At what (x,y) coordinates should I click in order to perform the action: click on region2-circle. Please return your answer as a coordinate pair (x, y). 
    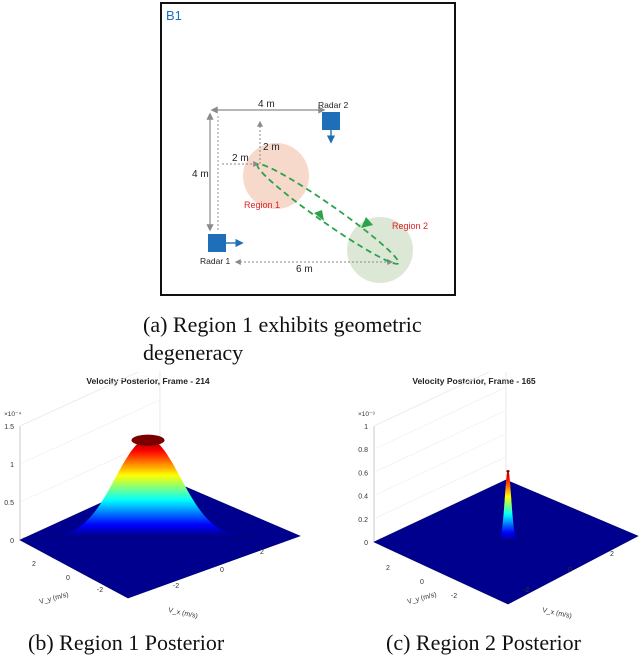
    Looking at the image, I should click on (380, 250).